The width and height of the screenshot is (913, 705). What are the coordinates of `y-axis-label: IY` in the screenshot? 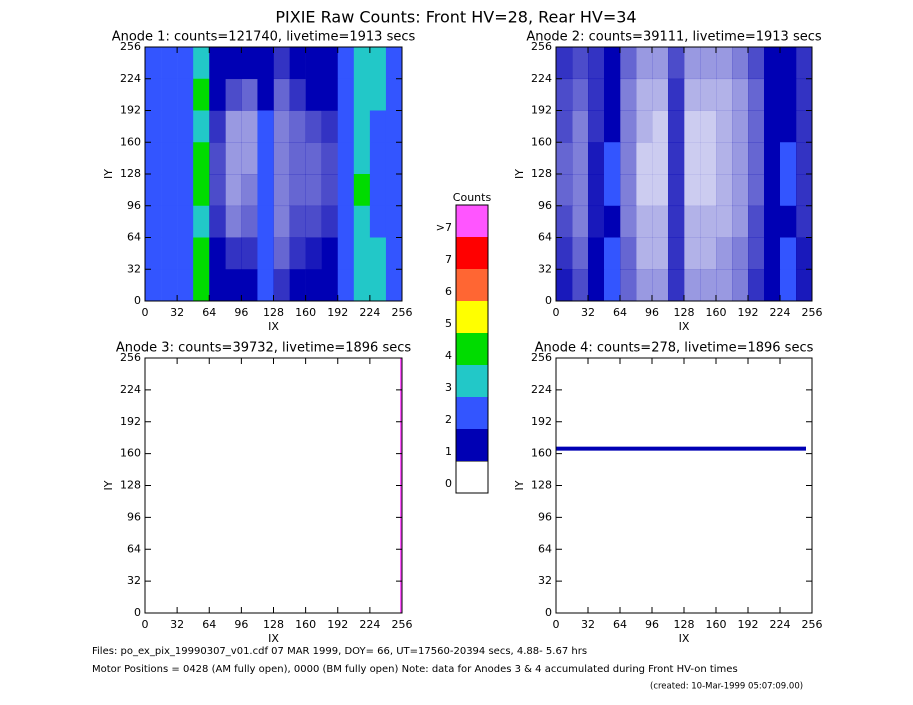 It's located at (108, 174).